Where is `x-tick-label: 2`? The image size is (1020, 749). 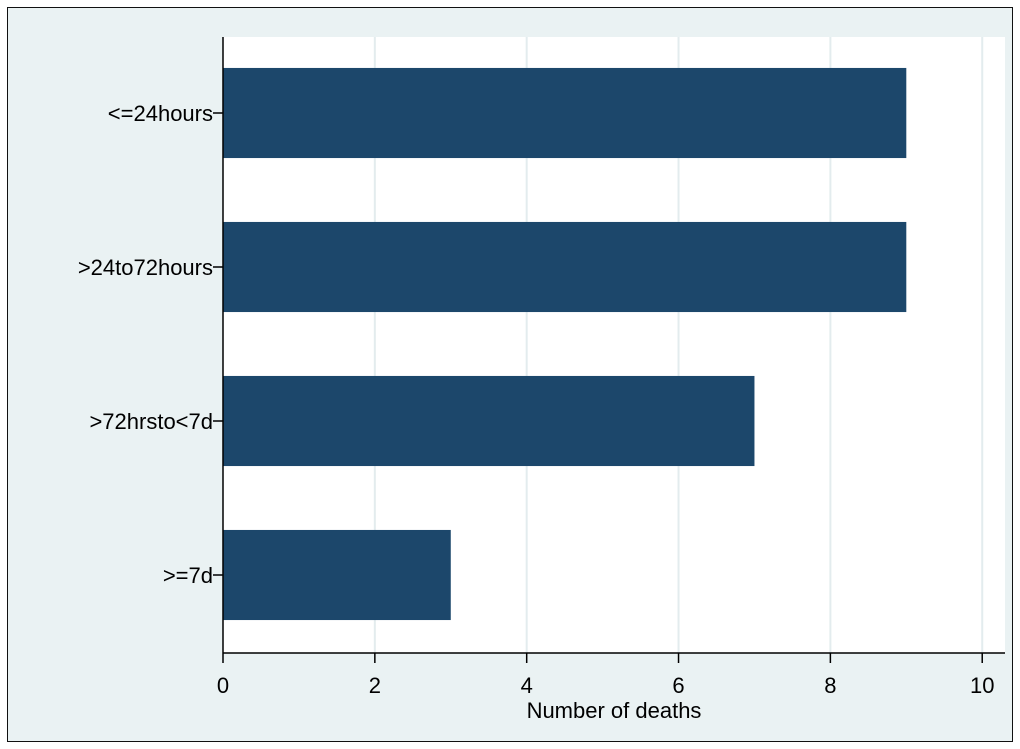
x-tick-label: 2 is located at coordinates (375, 685).